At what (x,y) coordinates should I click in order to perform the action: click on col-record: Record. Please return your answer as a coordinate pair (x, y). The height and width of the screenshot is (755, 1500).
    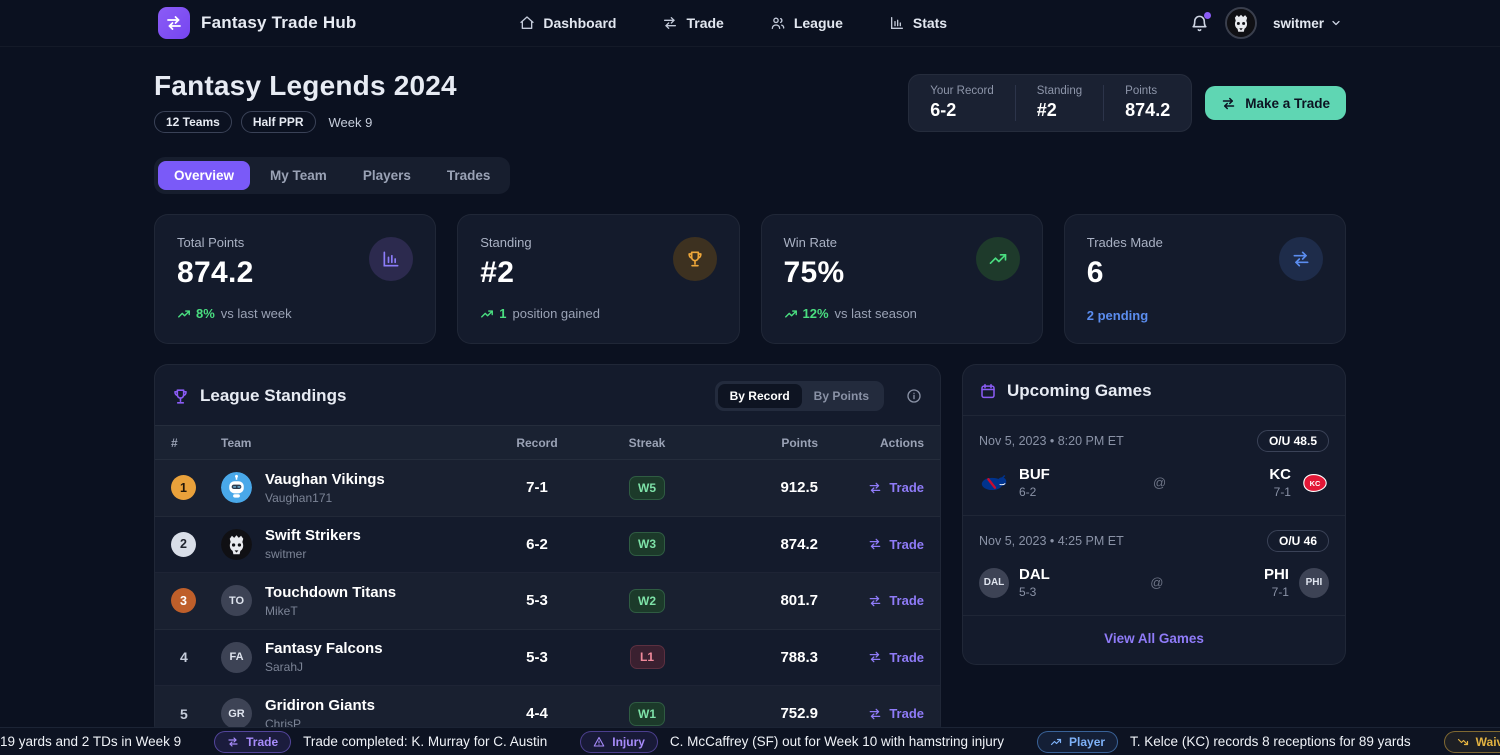
    Looking at the image, I should click on (537, 442).